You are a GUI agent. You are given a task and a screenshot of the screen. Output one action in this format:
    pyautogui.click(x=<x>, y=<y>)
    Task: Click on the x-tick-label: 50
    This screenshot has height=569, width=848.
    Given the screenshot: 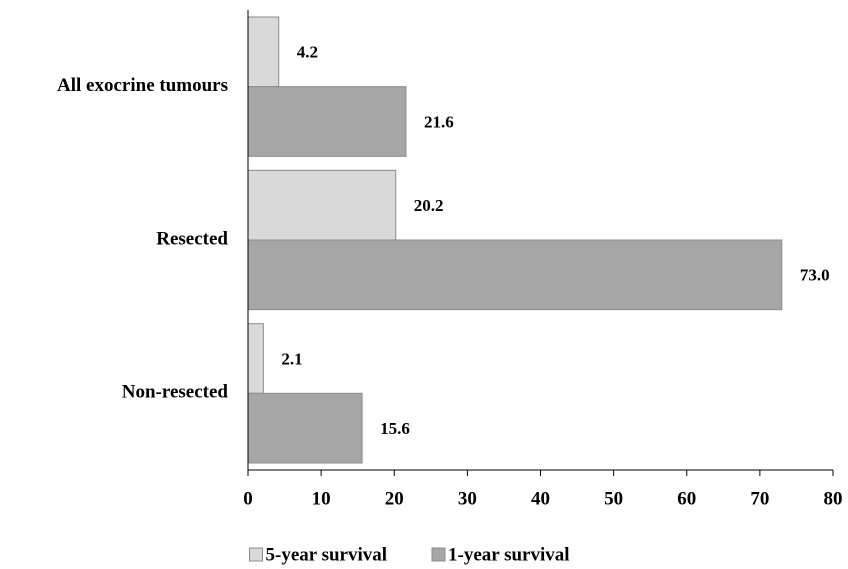 What is the action you would take?
    pyautogui.click(x=613, y=498)
    